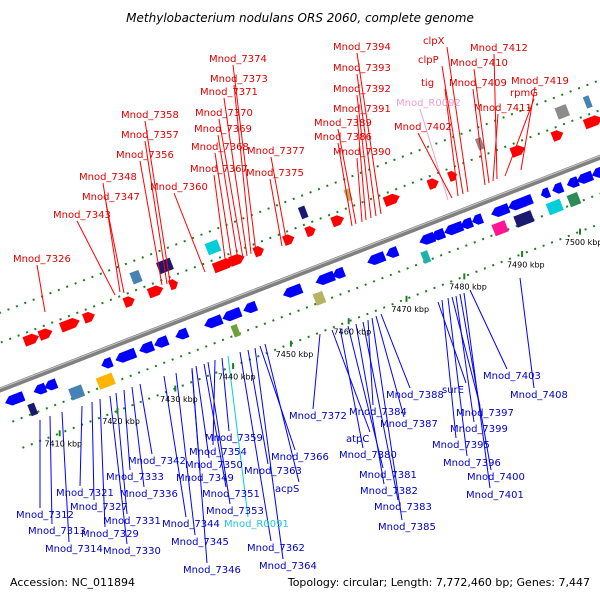  Describe the element at coordinates (145, 155) in the screenshot. I see `forward-gene-label: Mnod_7356` at that location.